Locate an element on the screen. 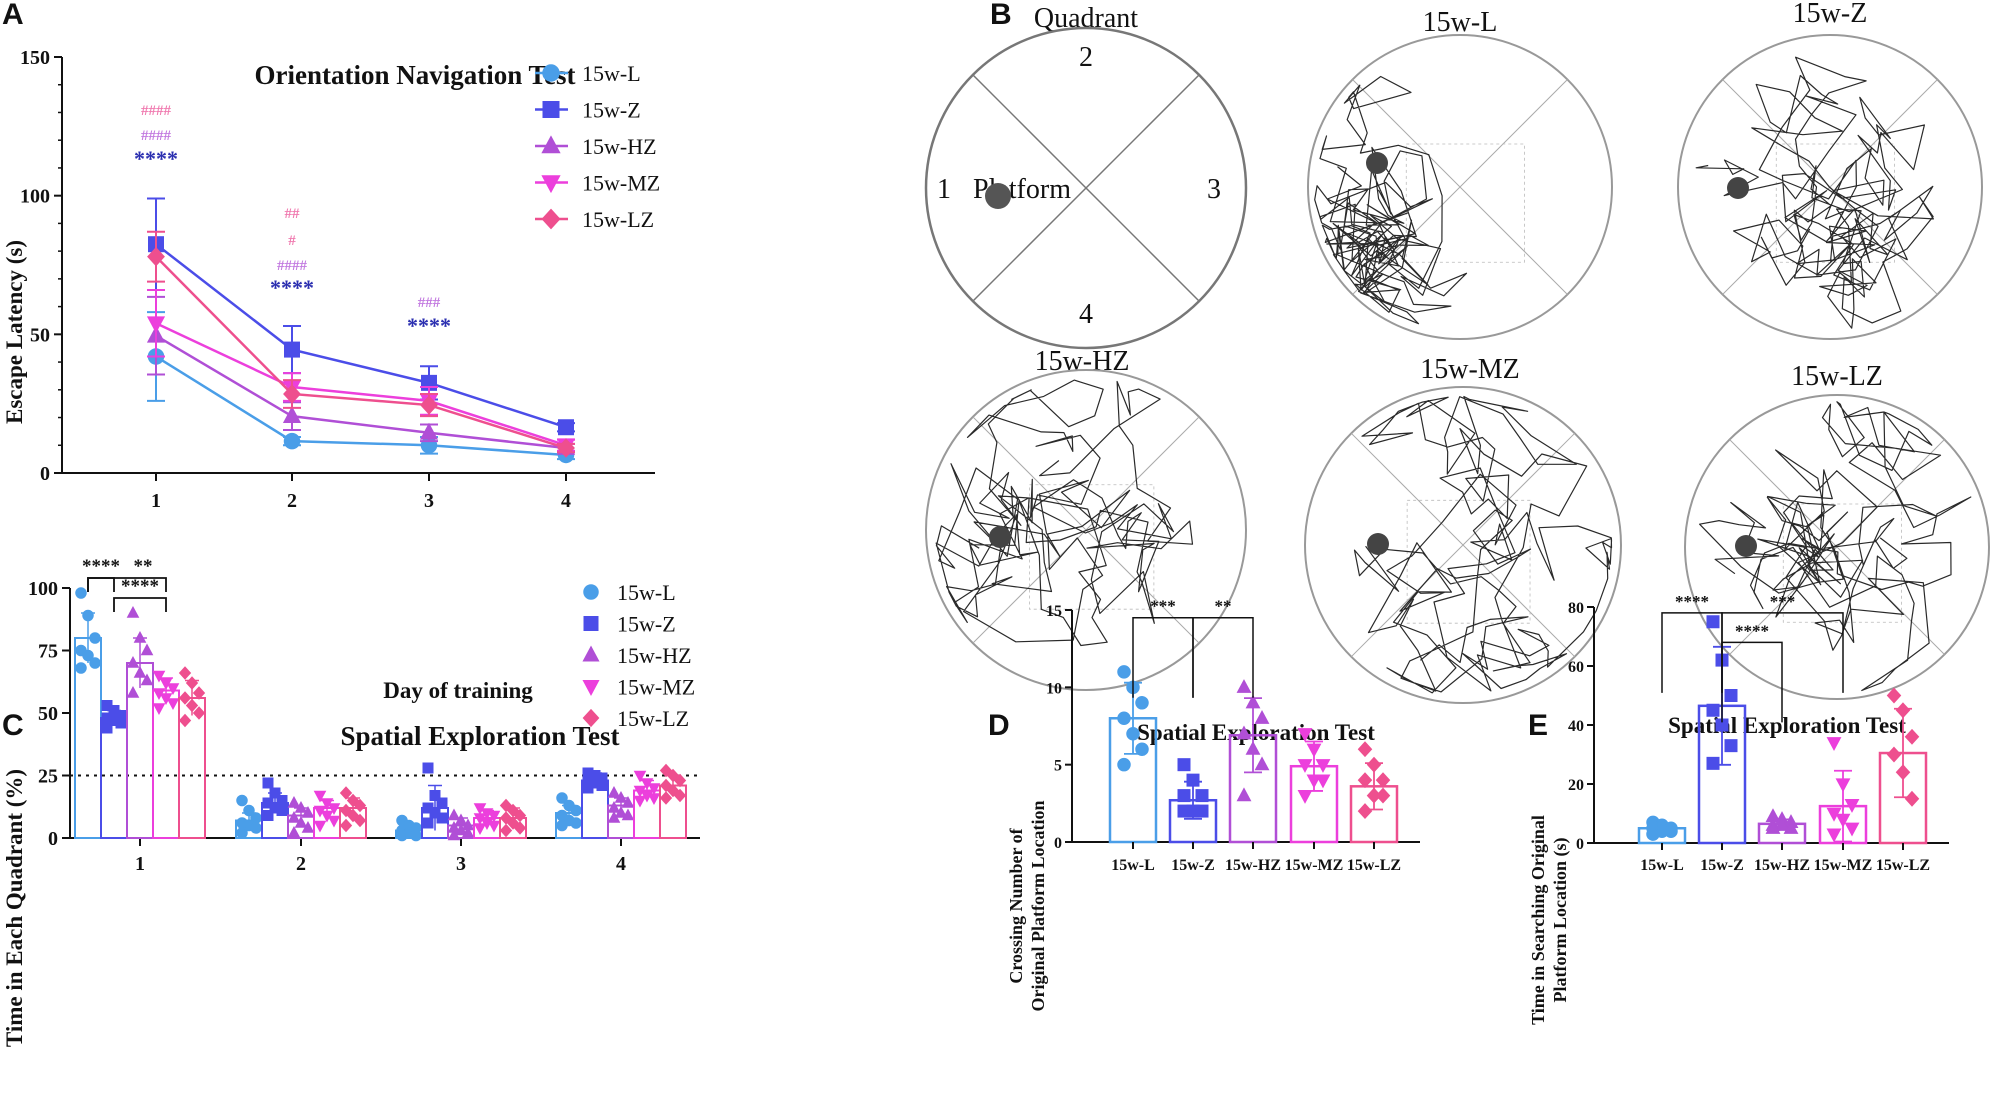 The image size is (1996, 1111). y-tick-label: 25 is located at coordinates (48, 777).